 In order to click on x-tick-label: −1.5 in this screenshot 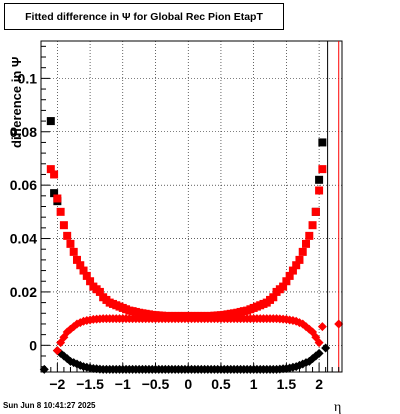, I will do `click(90, 384)`.